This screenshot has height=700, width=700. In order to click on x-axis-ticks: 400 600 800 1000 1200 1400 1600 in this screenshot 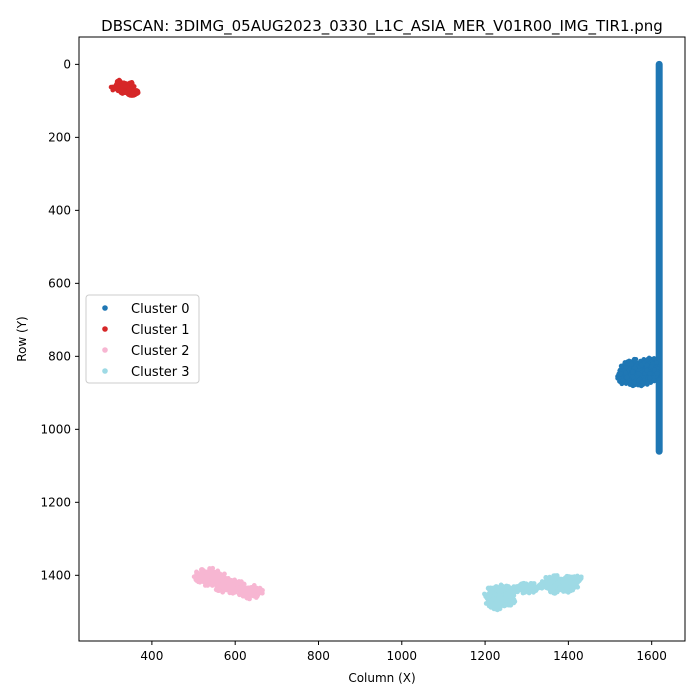, I will do `click(403, 652)`.